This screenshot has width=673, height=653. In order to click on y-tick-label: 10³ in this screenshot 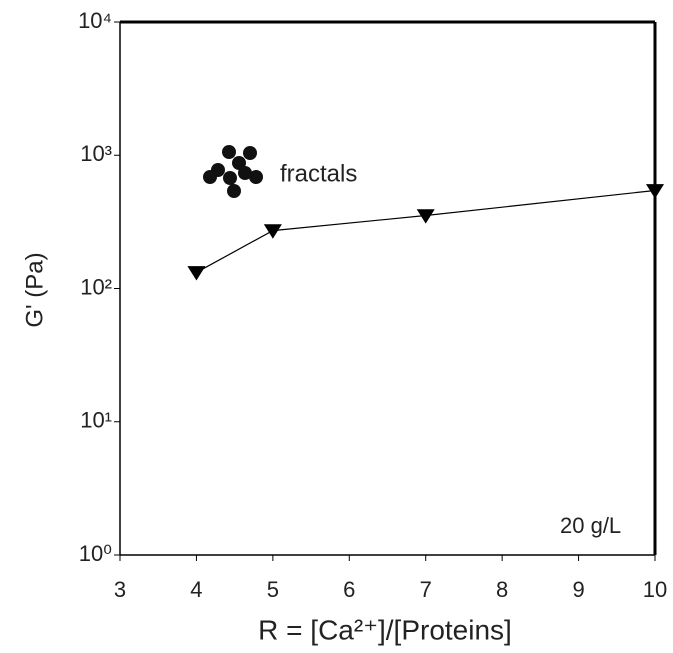, I will do `click(96, 153)`.